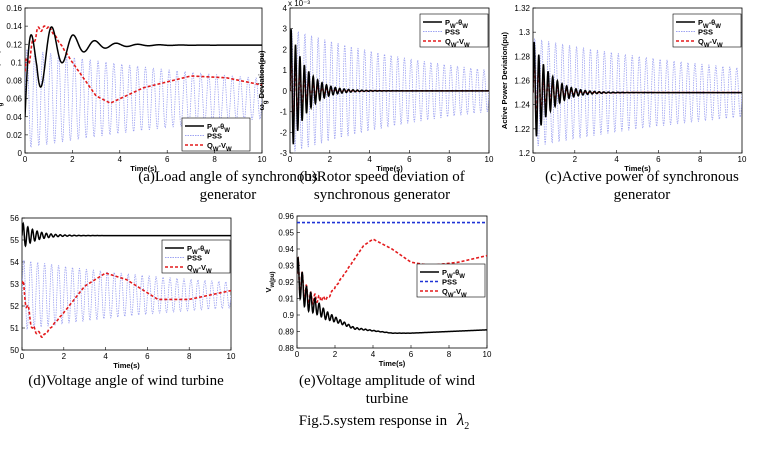 This screenshot has width=768, height=451. Describe the element at coordinates (409, 159) in the screenshot. I see `chart-b-xtick-label-3: 6` at that location.